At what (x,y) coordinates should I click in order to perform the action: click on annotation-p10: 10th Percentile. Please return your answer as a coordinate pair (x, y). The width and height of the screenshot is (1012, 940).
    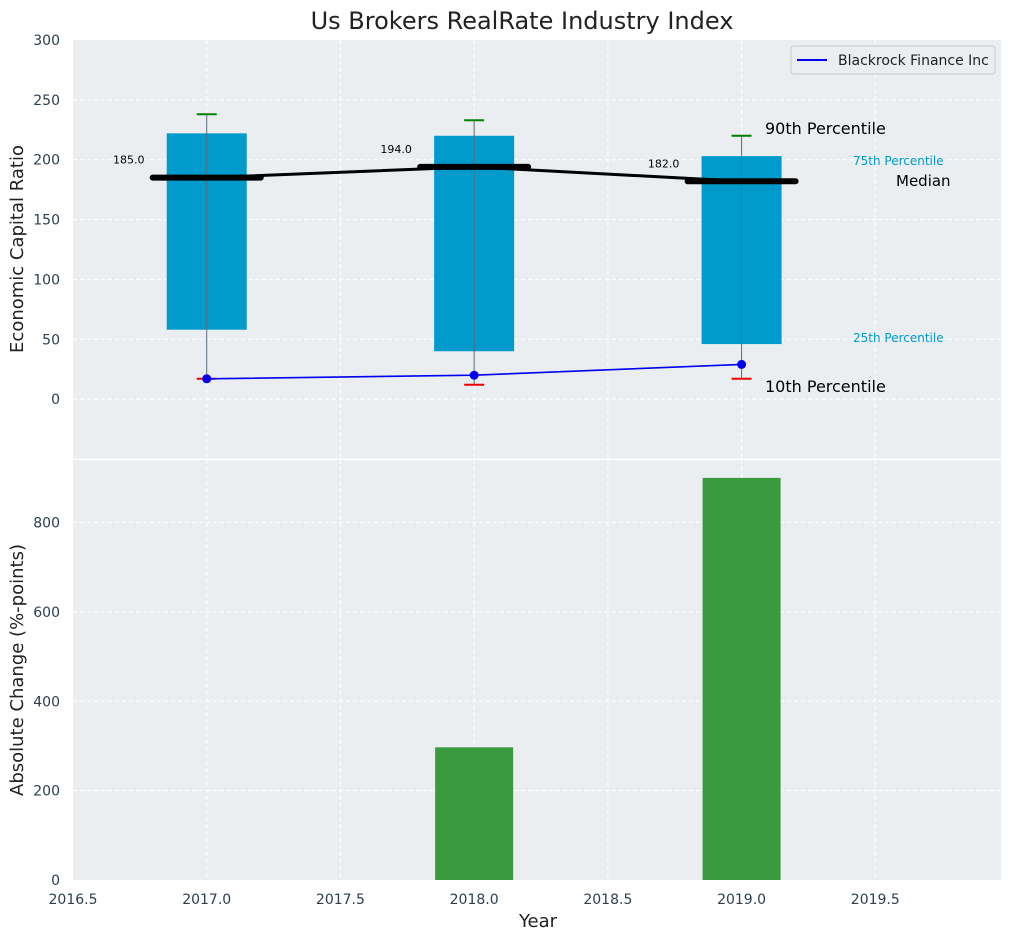
    Looking at the image, I should click on (825, 386).